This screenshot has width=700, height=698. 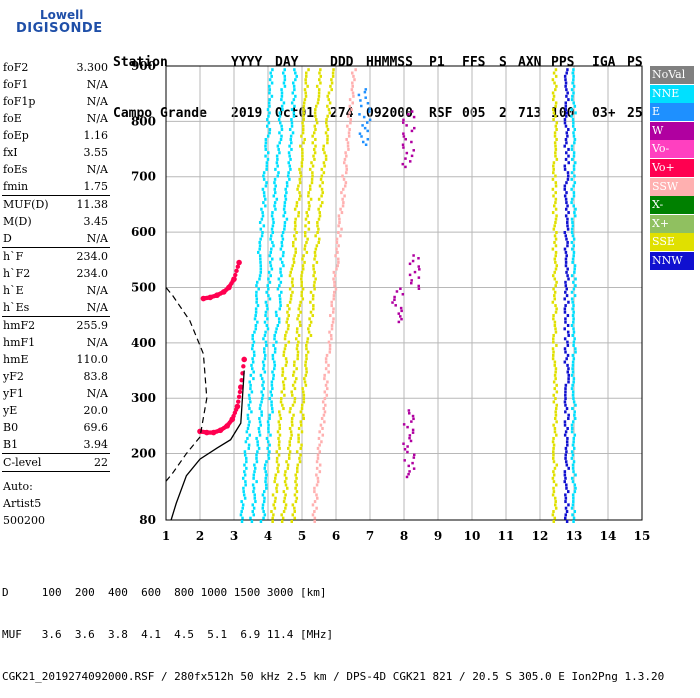 What do you see at coordinates (608, 536) in the screenshot?
I see `x-tick-label: 14` at bounding box center [608, 536].